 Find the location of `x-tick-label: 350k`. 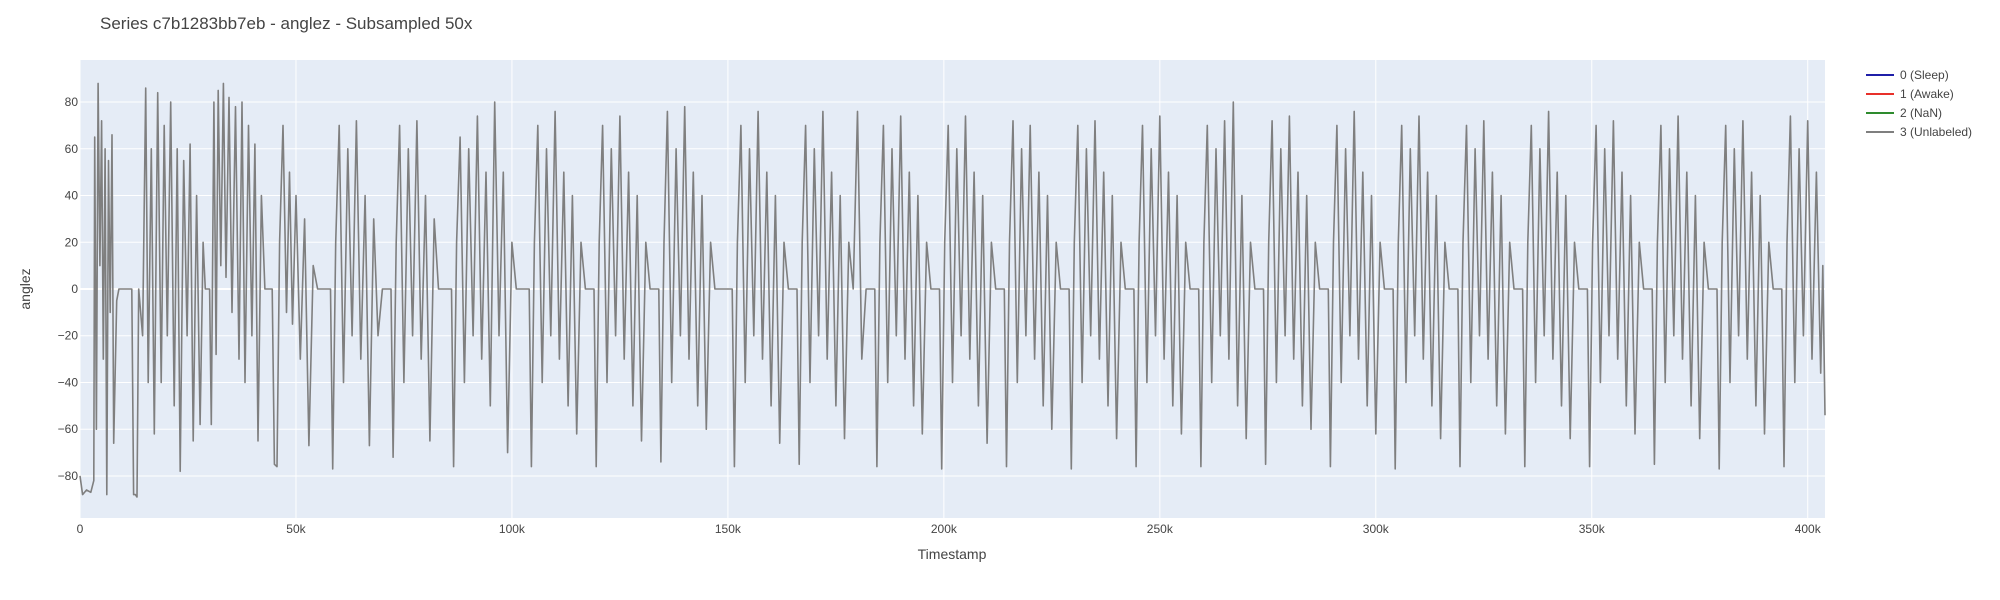

x-tick-label: 350k is located at coordinates (1592, 529).